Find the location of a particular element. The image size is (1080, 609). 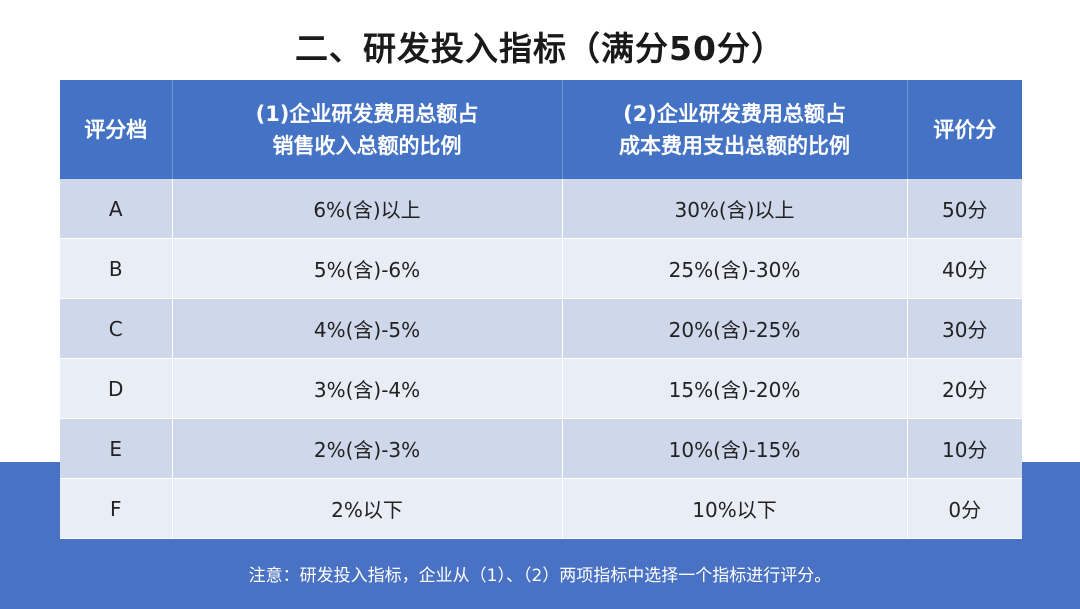

table-row: E 2%(含)-3% 10%(含)-15% 10分 is located at coordinates (541, 448).